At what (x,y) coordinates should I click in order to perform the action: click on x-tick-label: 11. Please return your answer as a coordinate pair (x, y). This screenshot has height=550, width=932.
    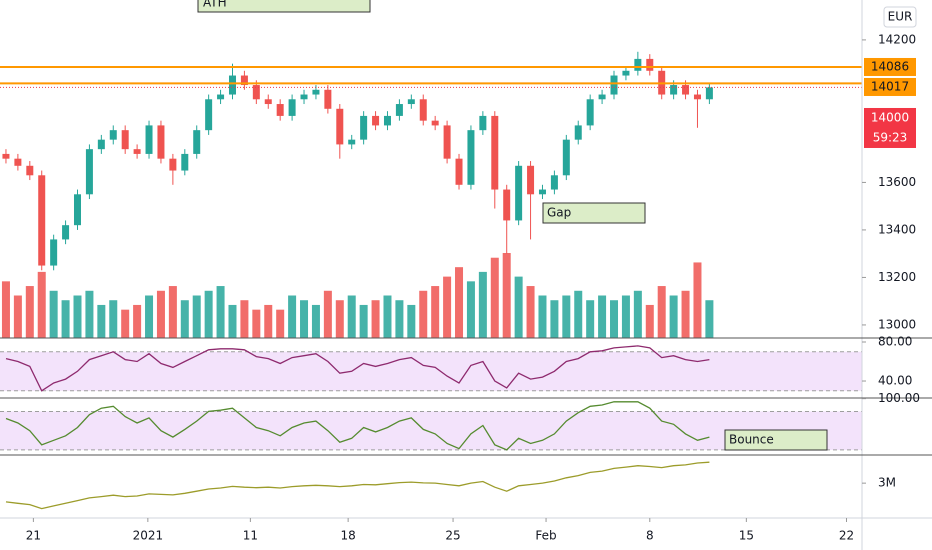
    Looking at the image, I should click on (250, 536).